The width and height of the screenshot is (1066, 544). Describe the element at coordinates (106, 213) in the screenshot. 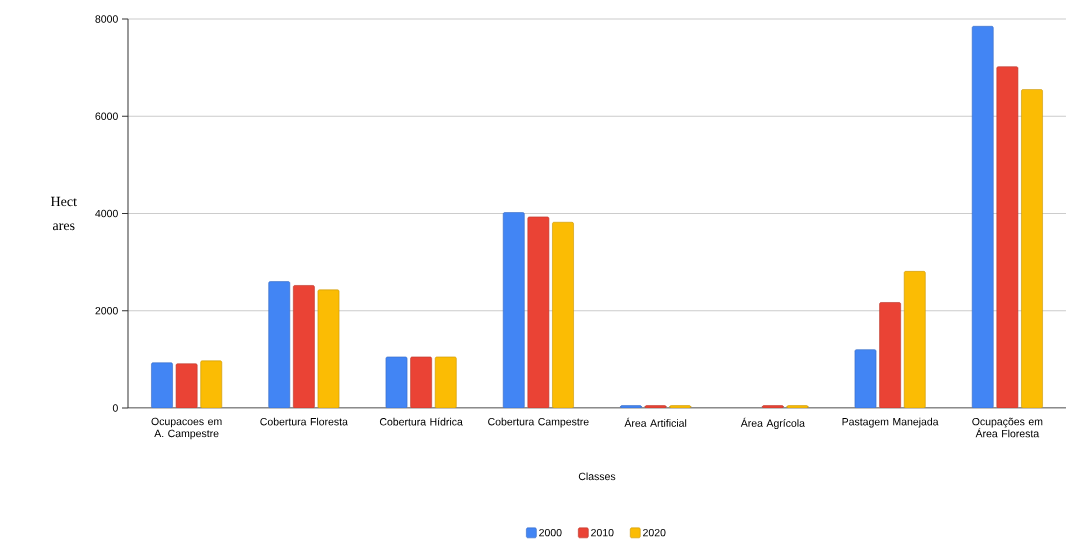

I see `y-tick-label: 4000` at that location.